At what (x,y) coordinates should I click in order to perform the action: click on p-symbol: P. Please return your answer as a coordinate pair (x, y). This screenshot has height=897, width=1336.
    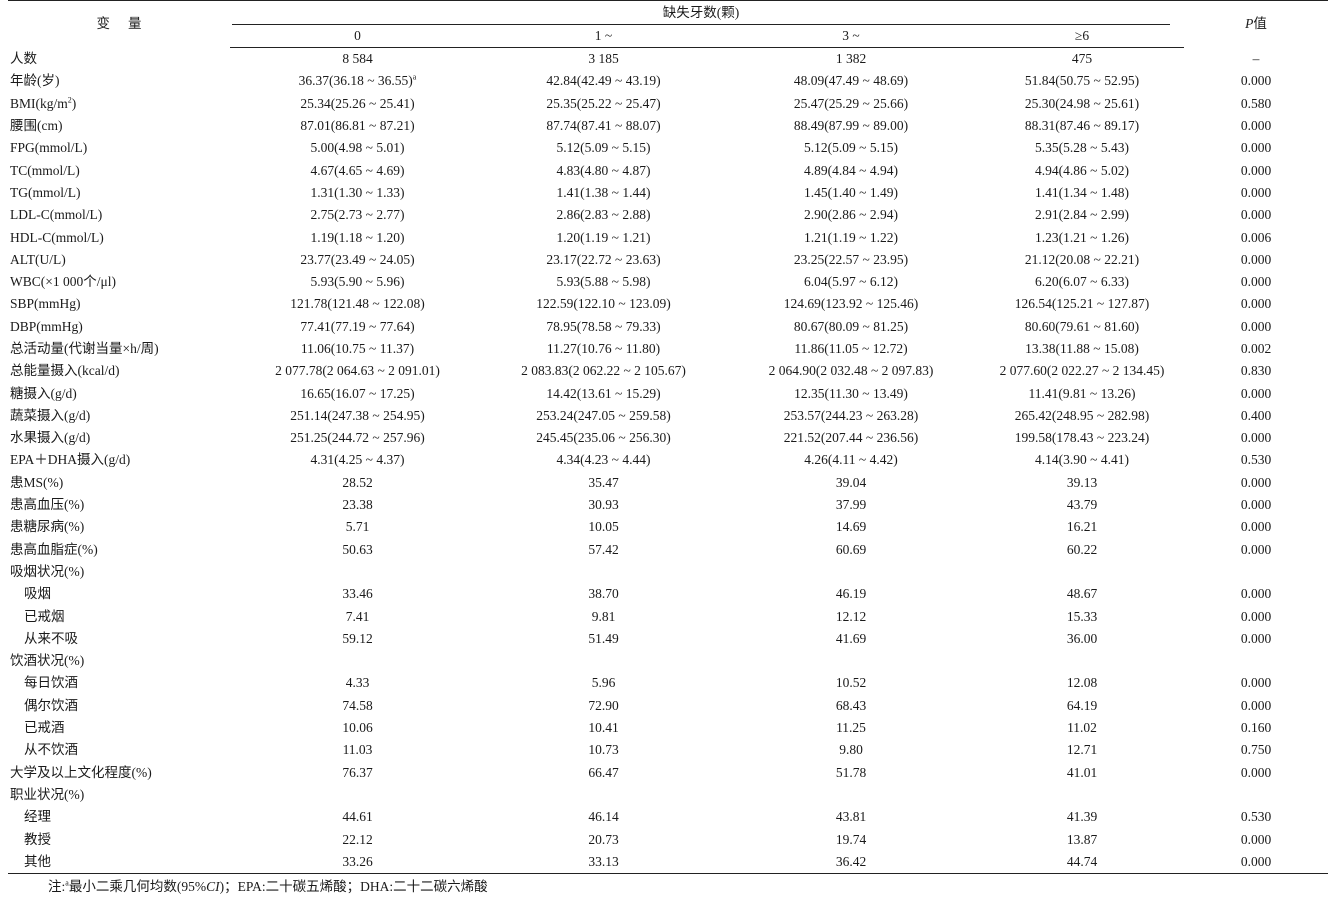
    Looking at the image, I should click on (1249, 24).